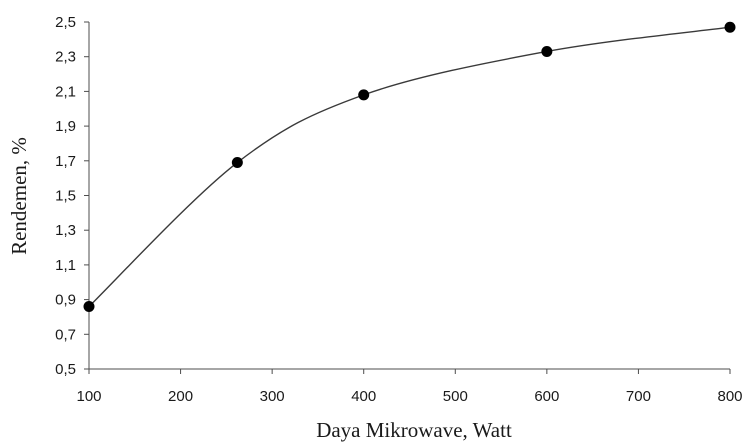 This screenshot has width=746, height=443. I want to click on y-tick-label: 0,7, so click(65, 334).